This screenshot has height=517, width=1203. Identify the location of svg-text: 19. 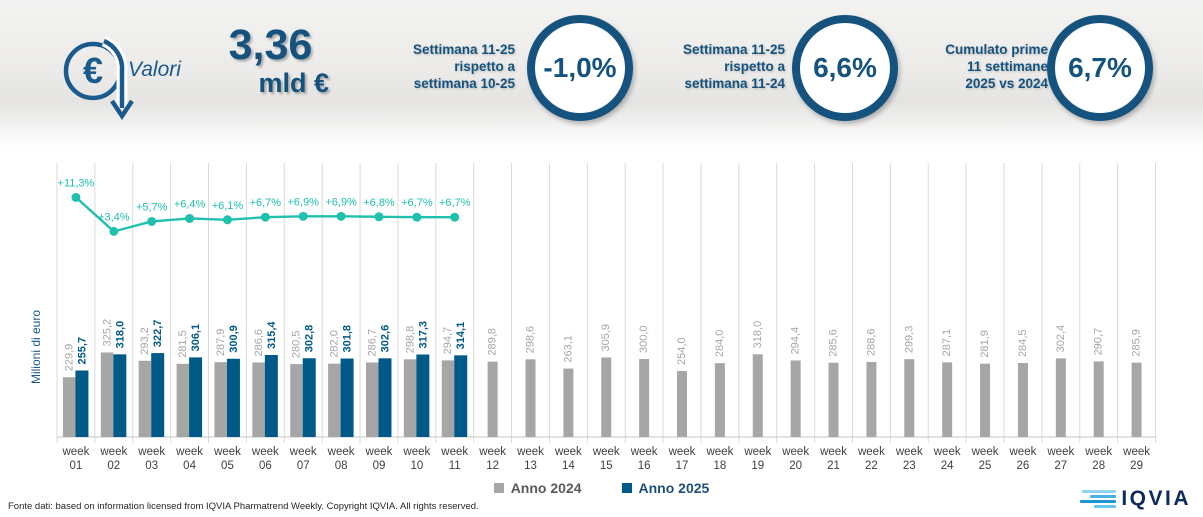
(757, 466).